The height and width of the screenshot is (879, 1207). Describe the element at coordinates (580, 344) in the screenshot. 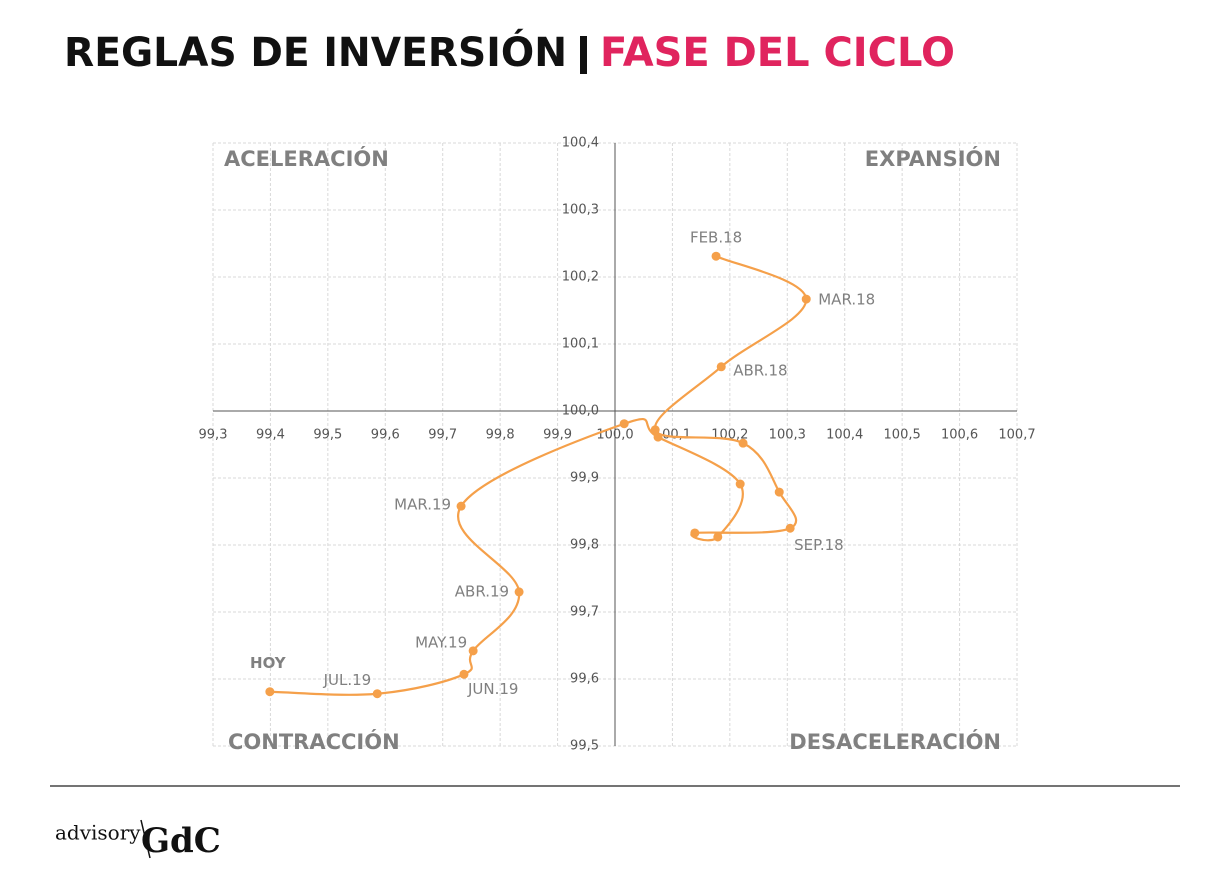

I see `y-tick-label: 100,1` at that location.